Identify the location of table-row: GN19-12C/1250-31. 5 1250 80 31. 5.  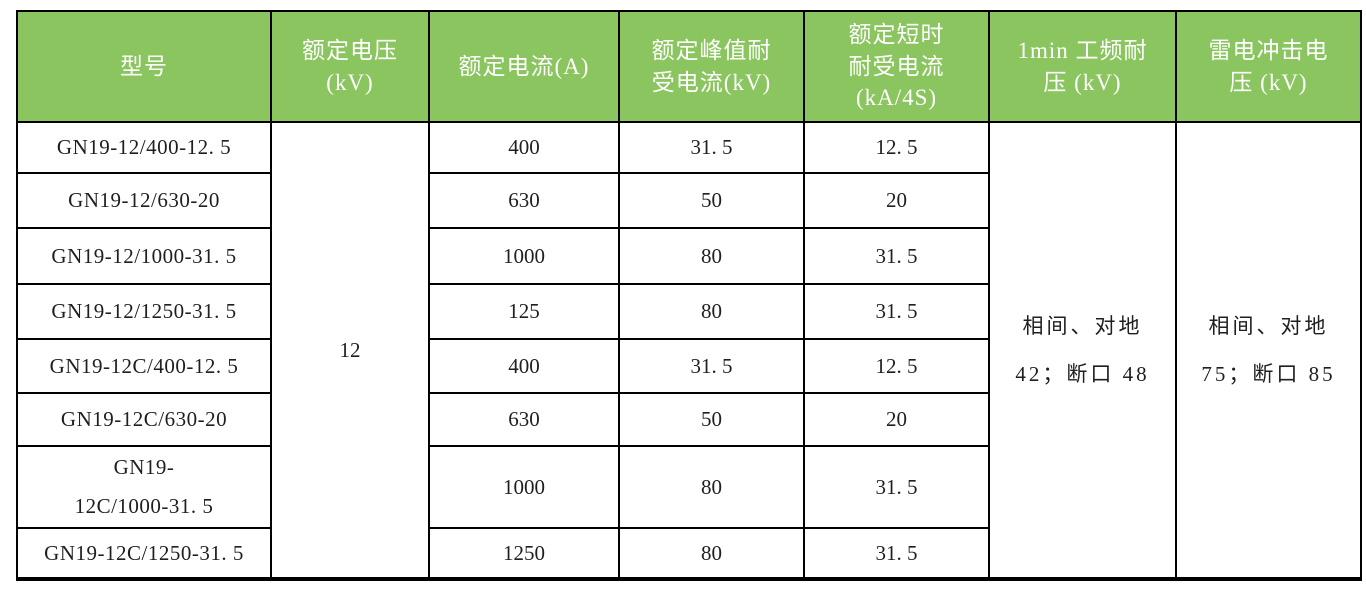
(688, 554).